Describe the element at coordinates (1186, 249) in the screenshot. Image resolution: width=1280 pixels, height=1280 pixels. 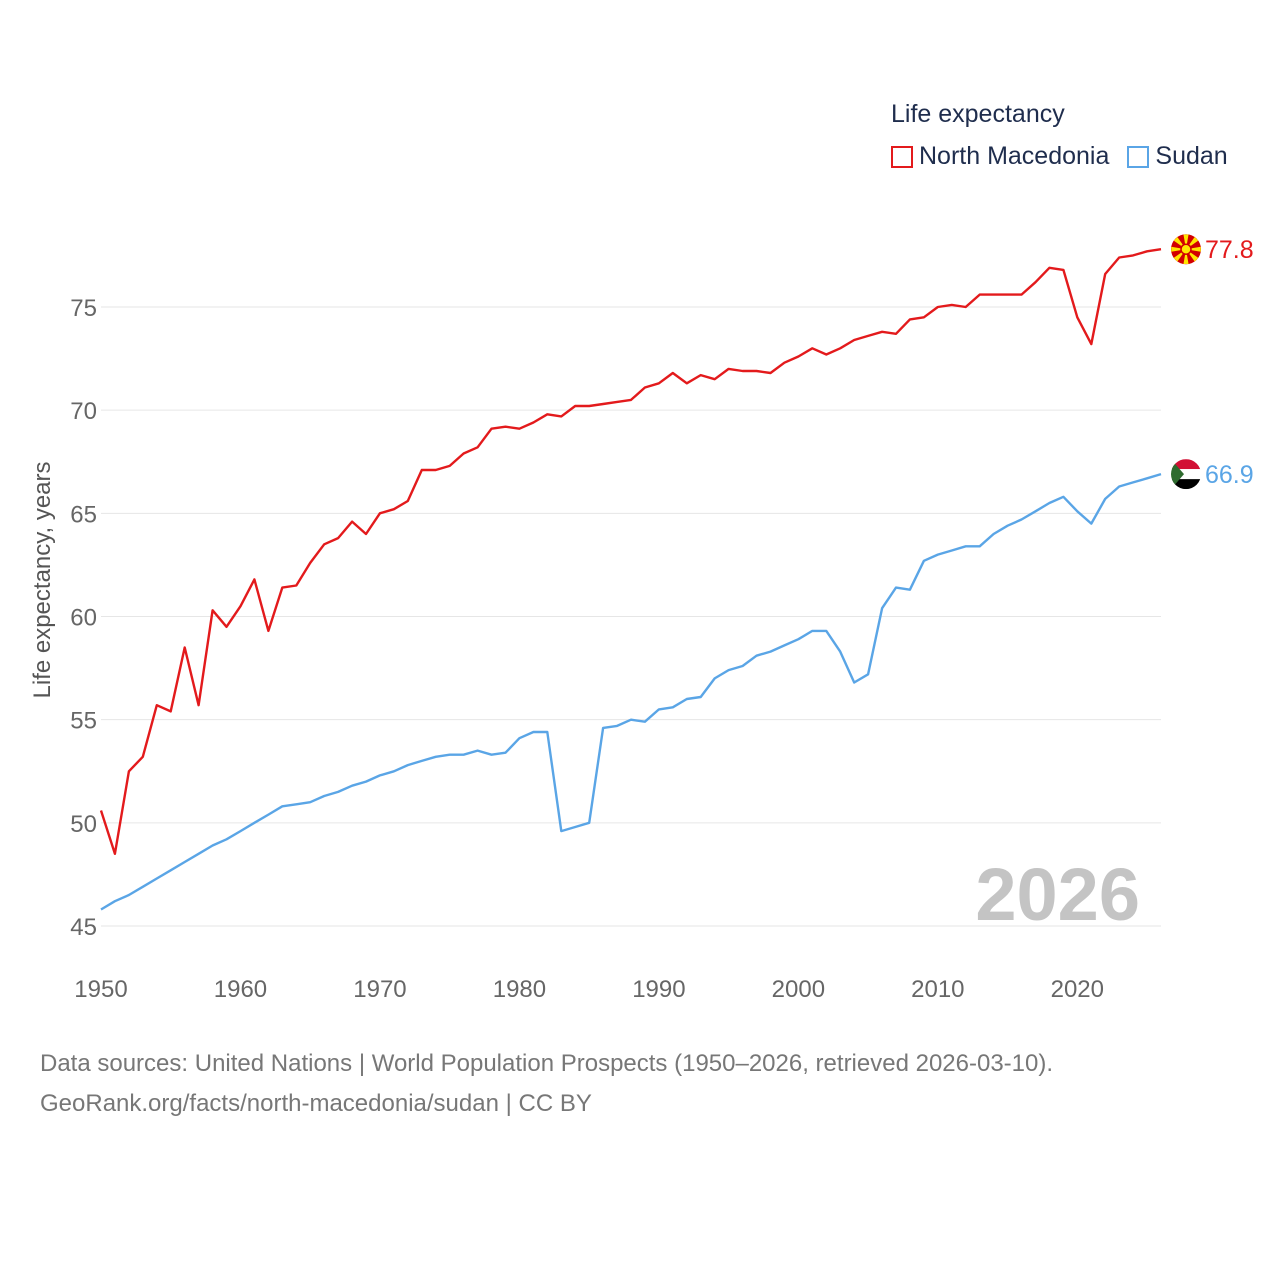
I see `flag-icon-north-macedonia` at that location.